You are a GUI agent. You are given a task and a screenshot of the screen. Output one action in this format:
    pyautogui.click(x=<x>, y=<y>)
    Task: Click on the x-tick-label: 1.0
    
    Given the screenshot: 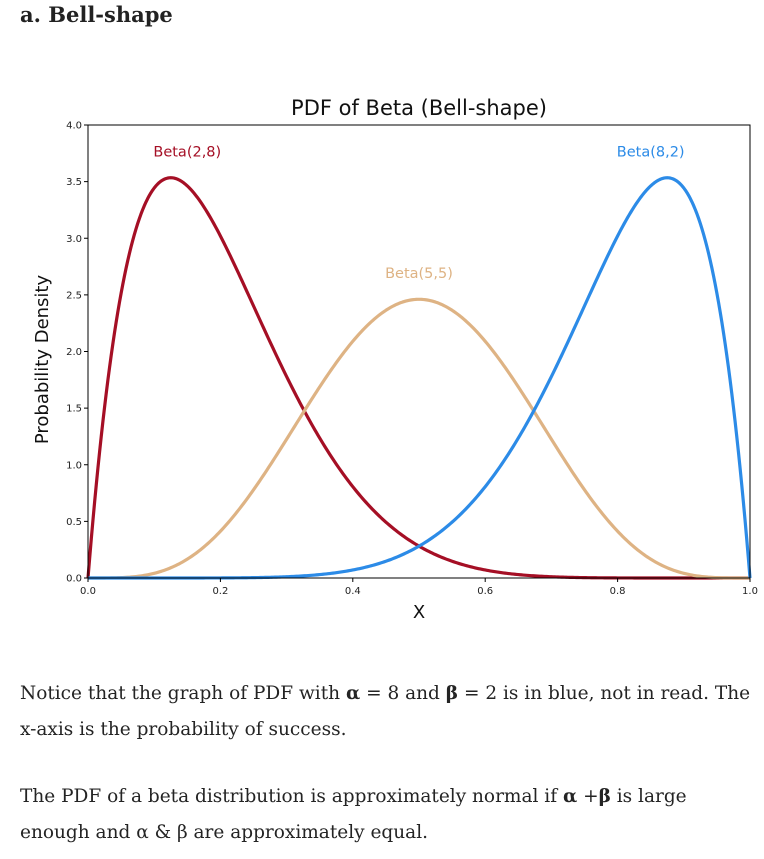 What is the action you would take?
    pyautogui.click(x=750, y=591)
    